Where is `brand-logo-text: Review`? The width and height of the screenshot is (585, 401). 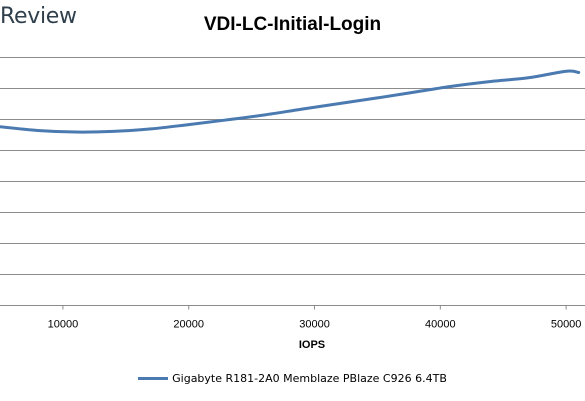 brand-logo-text: Review is located at coordinates (38, 16).